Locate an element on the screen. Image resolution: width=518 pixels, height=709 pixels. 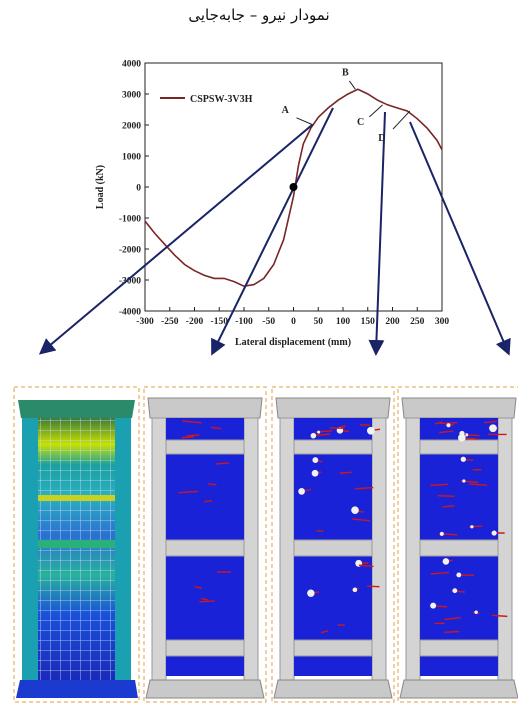
x-tick-label: -300 is located at coordinates (145, 322).